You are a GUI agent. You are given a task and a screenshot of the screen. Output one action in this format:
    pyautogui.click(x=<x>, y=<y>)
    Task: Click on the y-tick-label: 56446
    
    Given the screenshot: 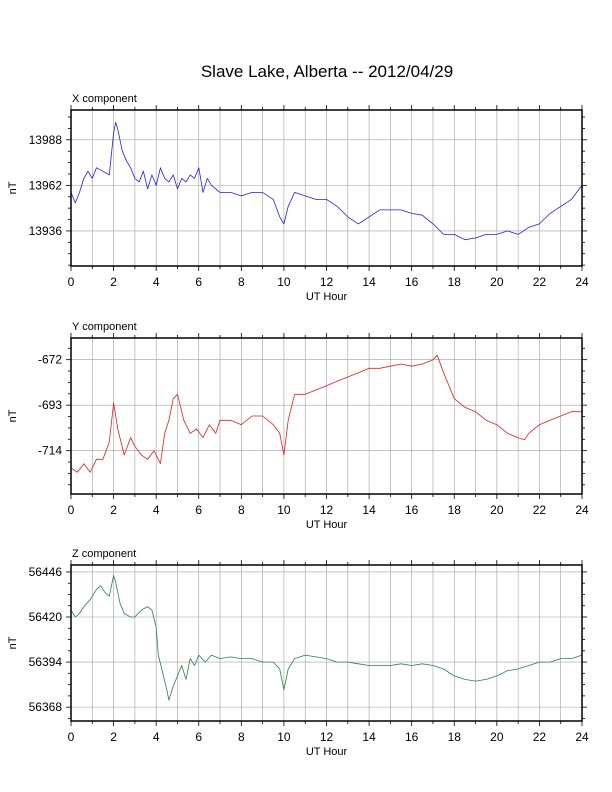 What is the action you would take?
    pyautogui.click(x=46, y=572)
    